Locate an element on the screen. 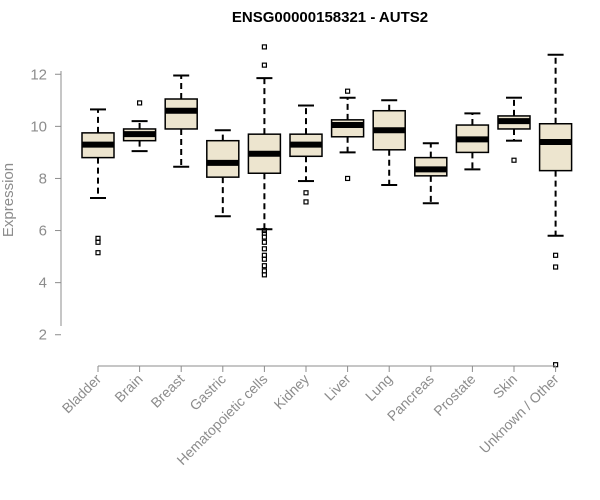  box-pancreas is located at coordinates (431, 173).